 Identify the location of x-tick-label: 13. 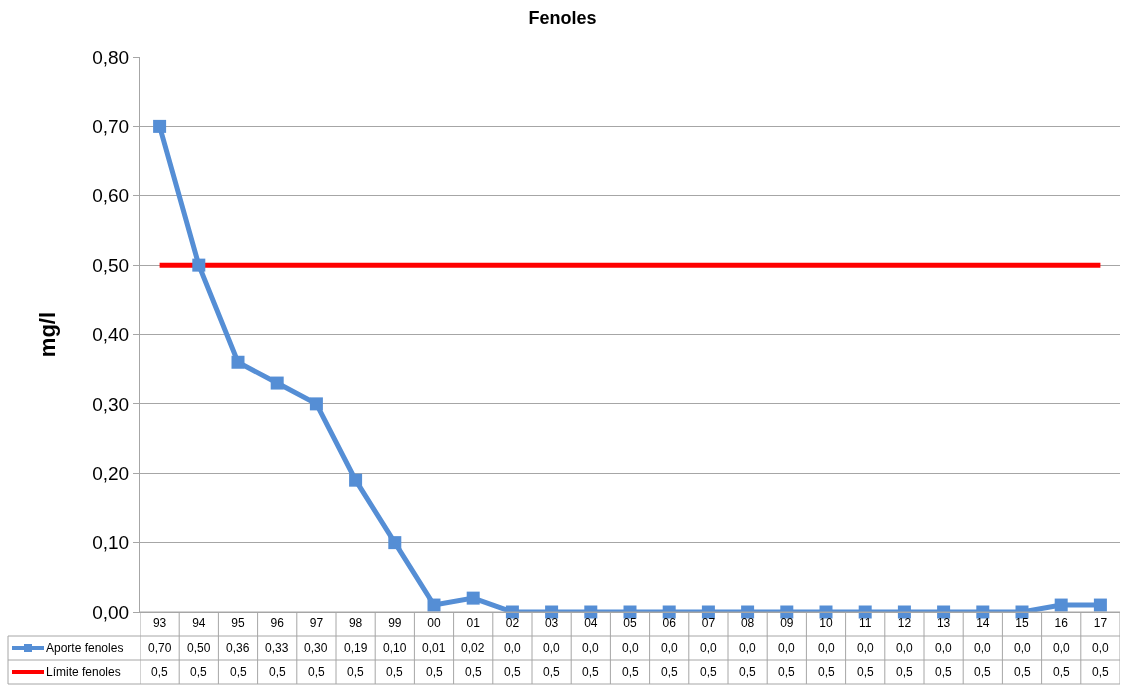
(943, 623).